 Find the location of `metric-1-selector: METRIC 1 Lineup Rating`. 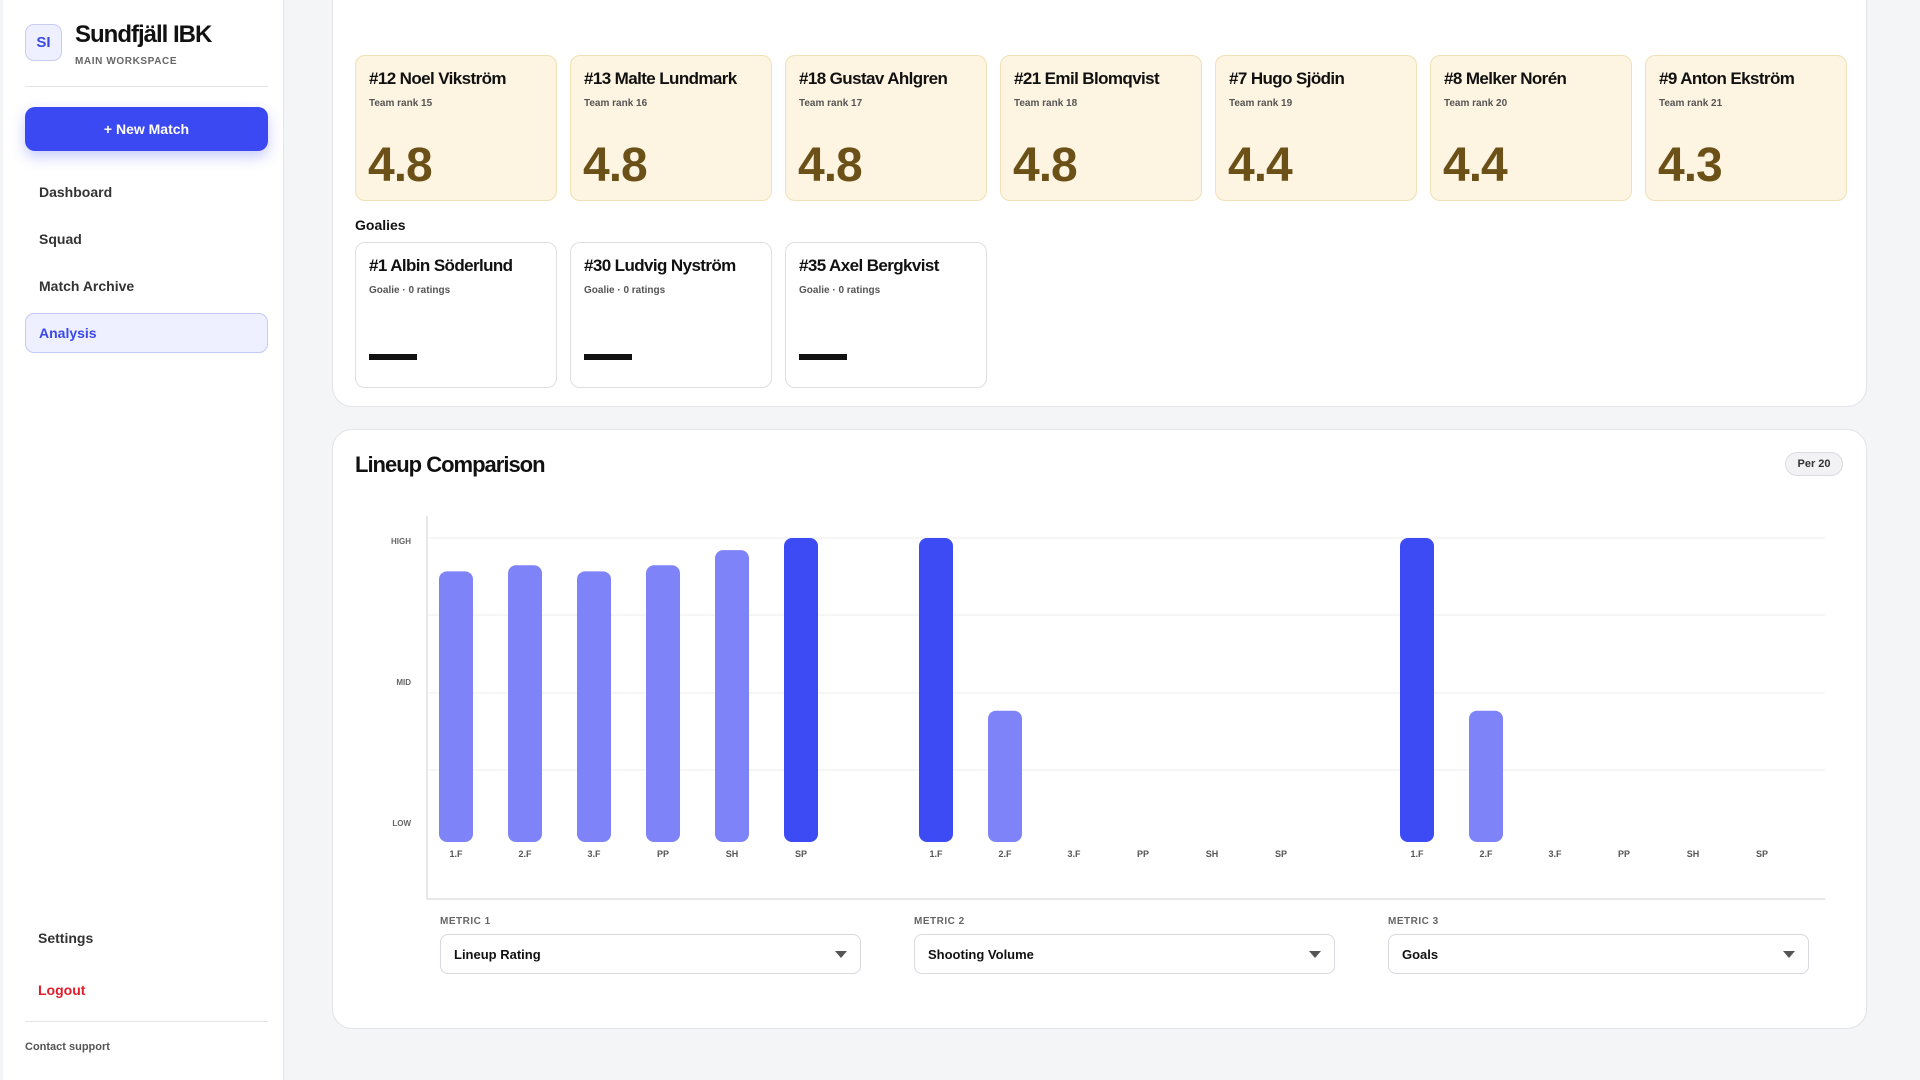

metric-1-selector: METRIC 1 Lineup Rating is located at coordinates (650, 945).